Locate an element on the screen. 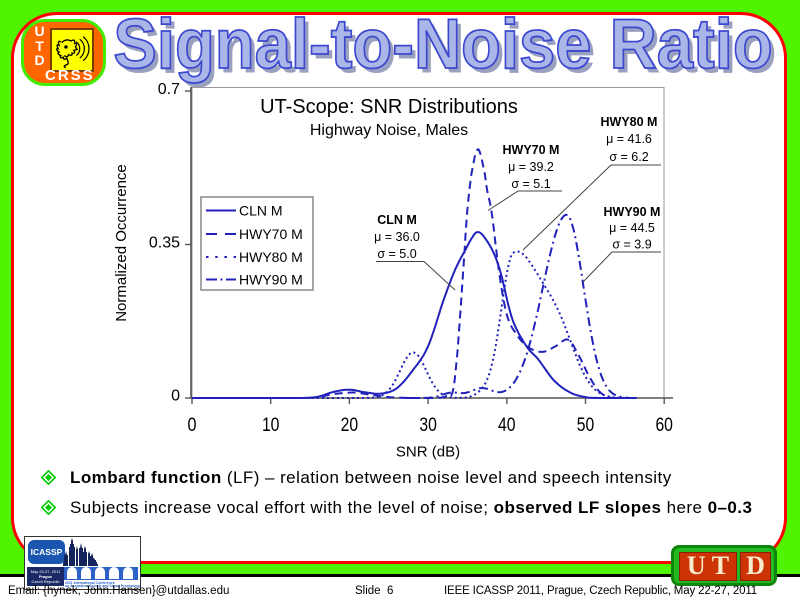  svg-text: 60 is located at coordinates (664, 425).